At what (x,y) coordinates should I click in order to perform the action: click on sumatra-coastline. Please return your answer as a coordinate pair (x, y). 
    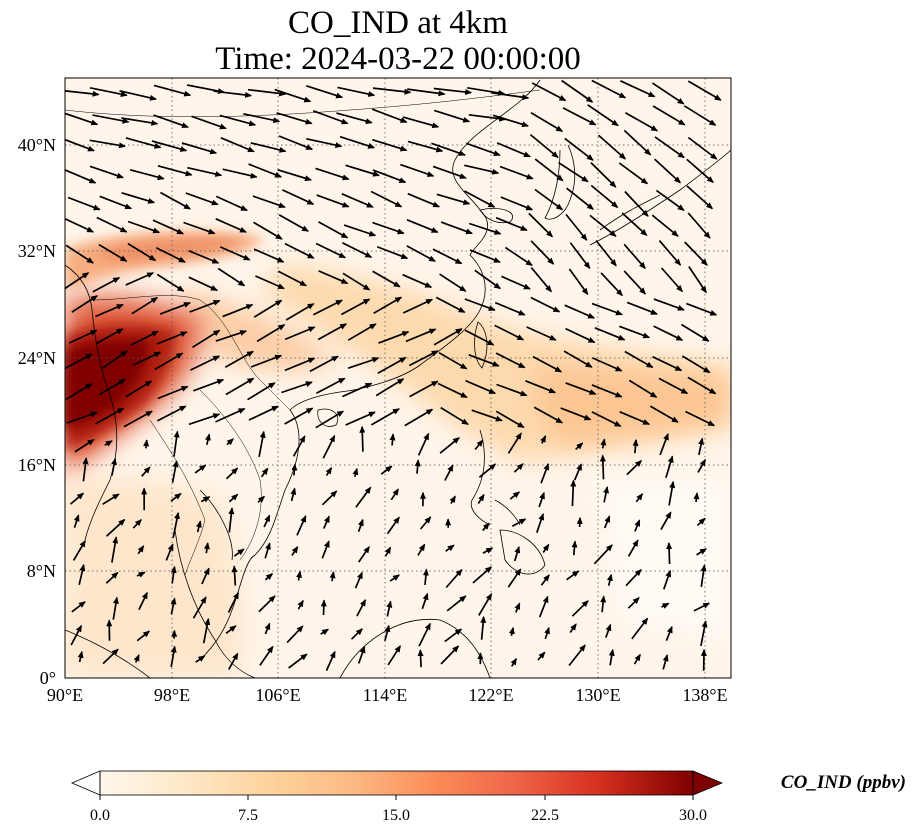
    Looking at the image, I should click on (108, 653).